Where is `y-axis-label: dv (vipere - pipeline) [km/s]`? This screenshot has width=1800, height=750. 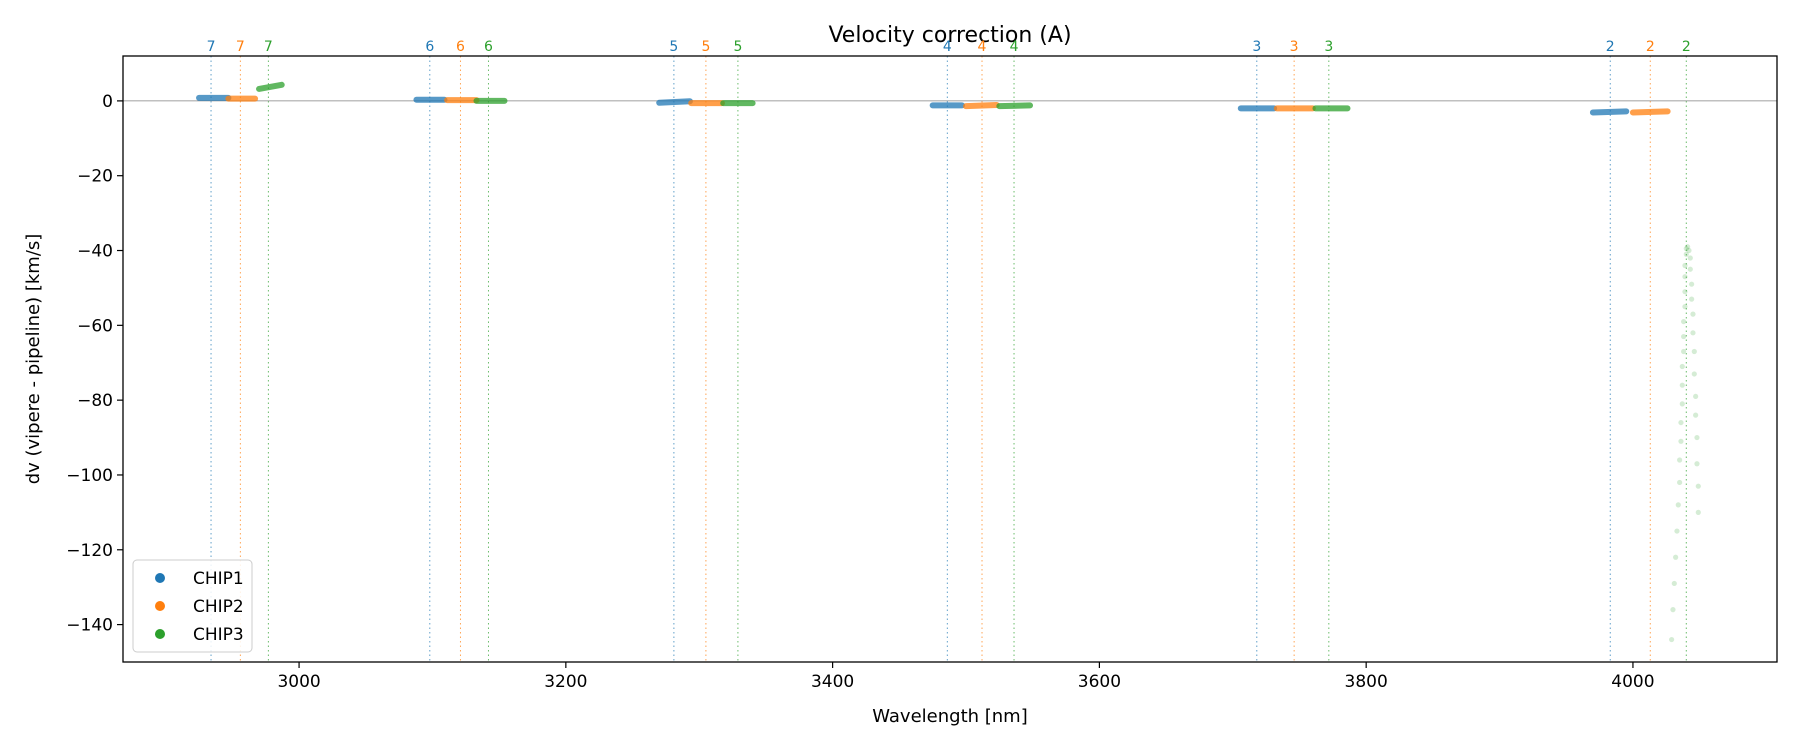 y-axis-label: dv (vipere - pipeline) [km/s] is located at coordinates (33, 359).